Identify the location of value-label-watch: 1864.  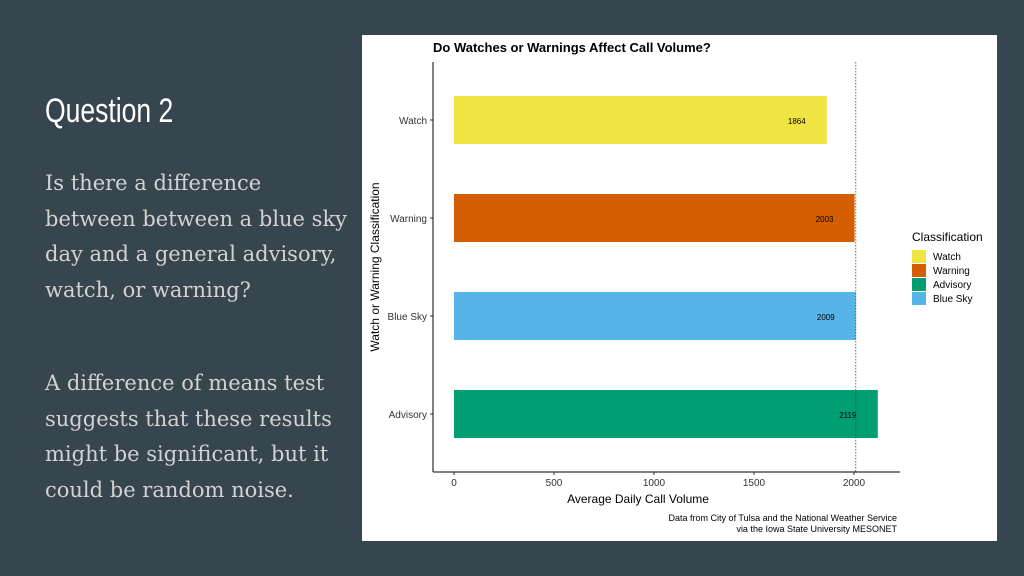
(797, 121).